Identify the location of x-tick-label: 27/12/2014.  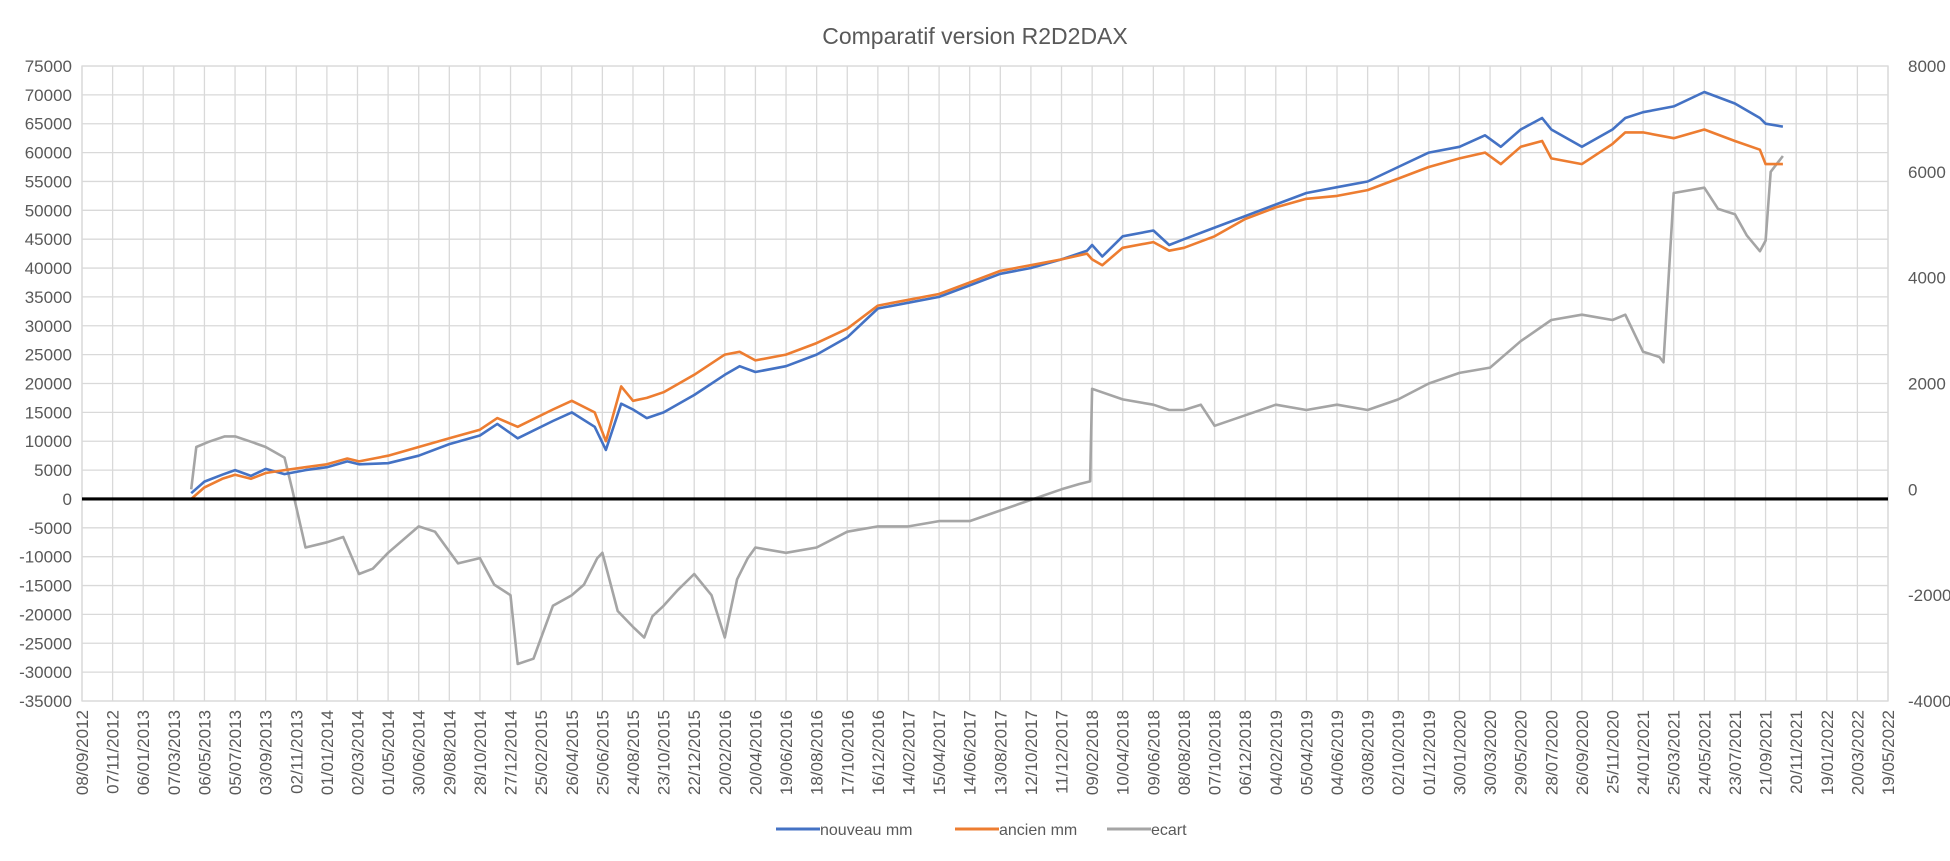
(511, 752).